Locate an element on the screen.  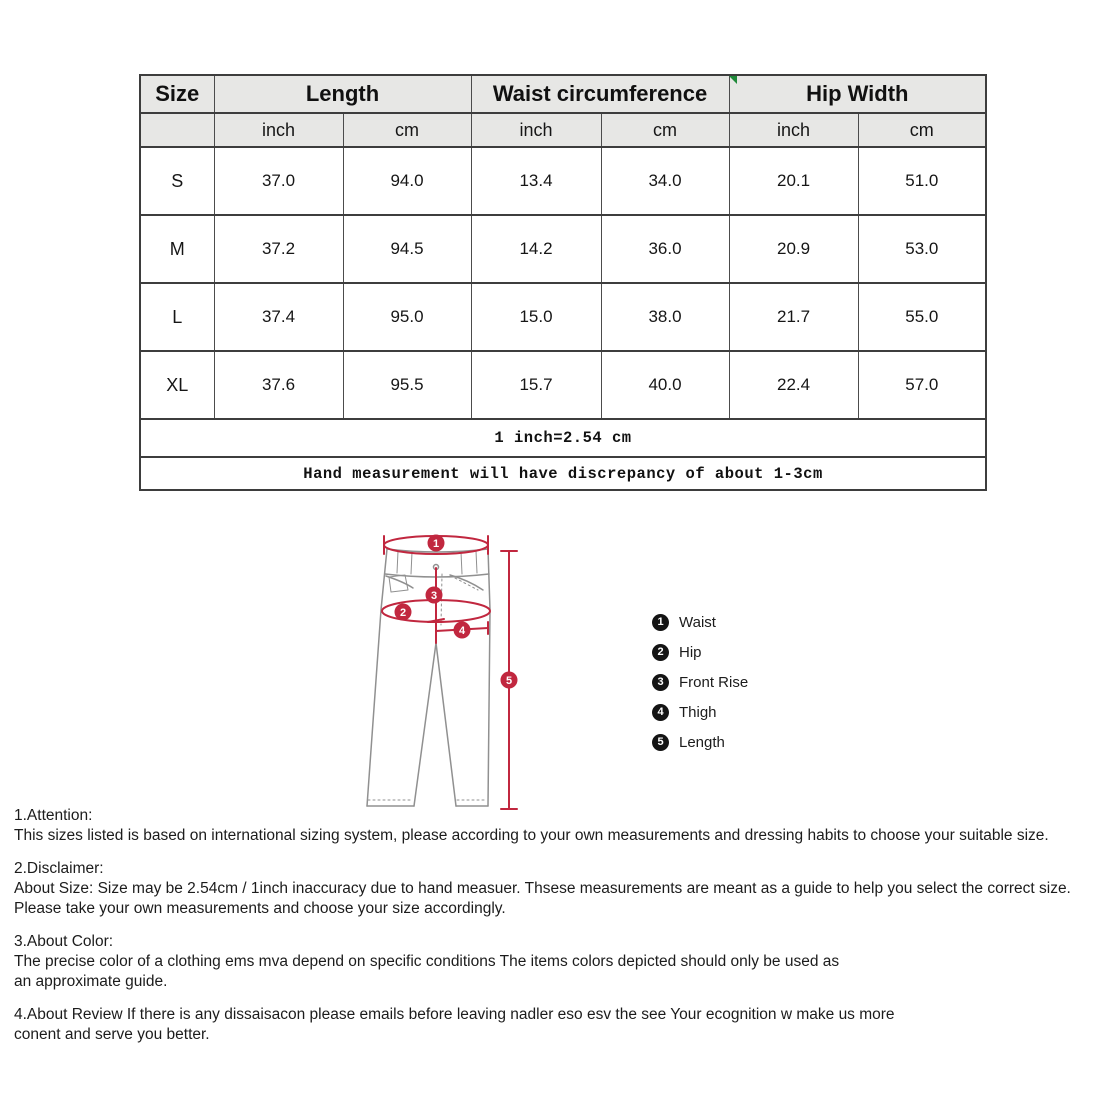
note-text: an approximate guide. is located at coordinates (91, 981).